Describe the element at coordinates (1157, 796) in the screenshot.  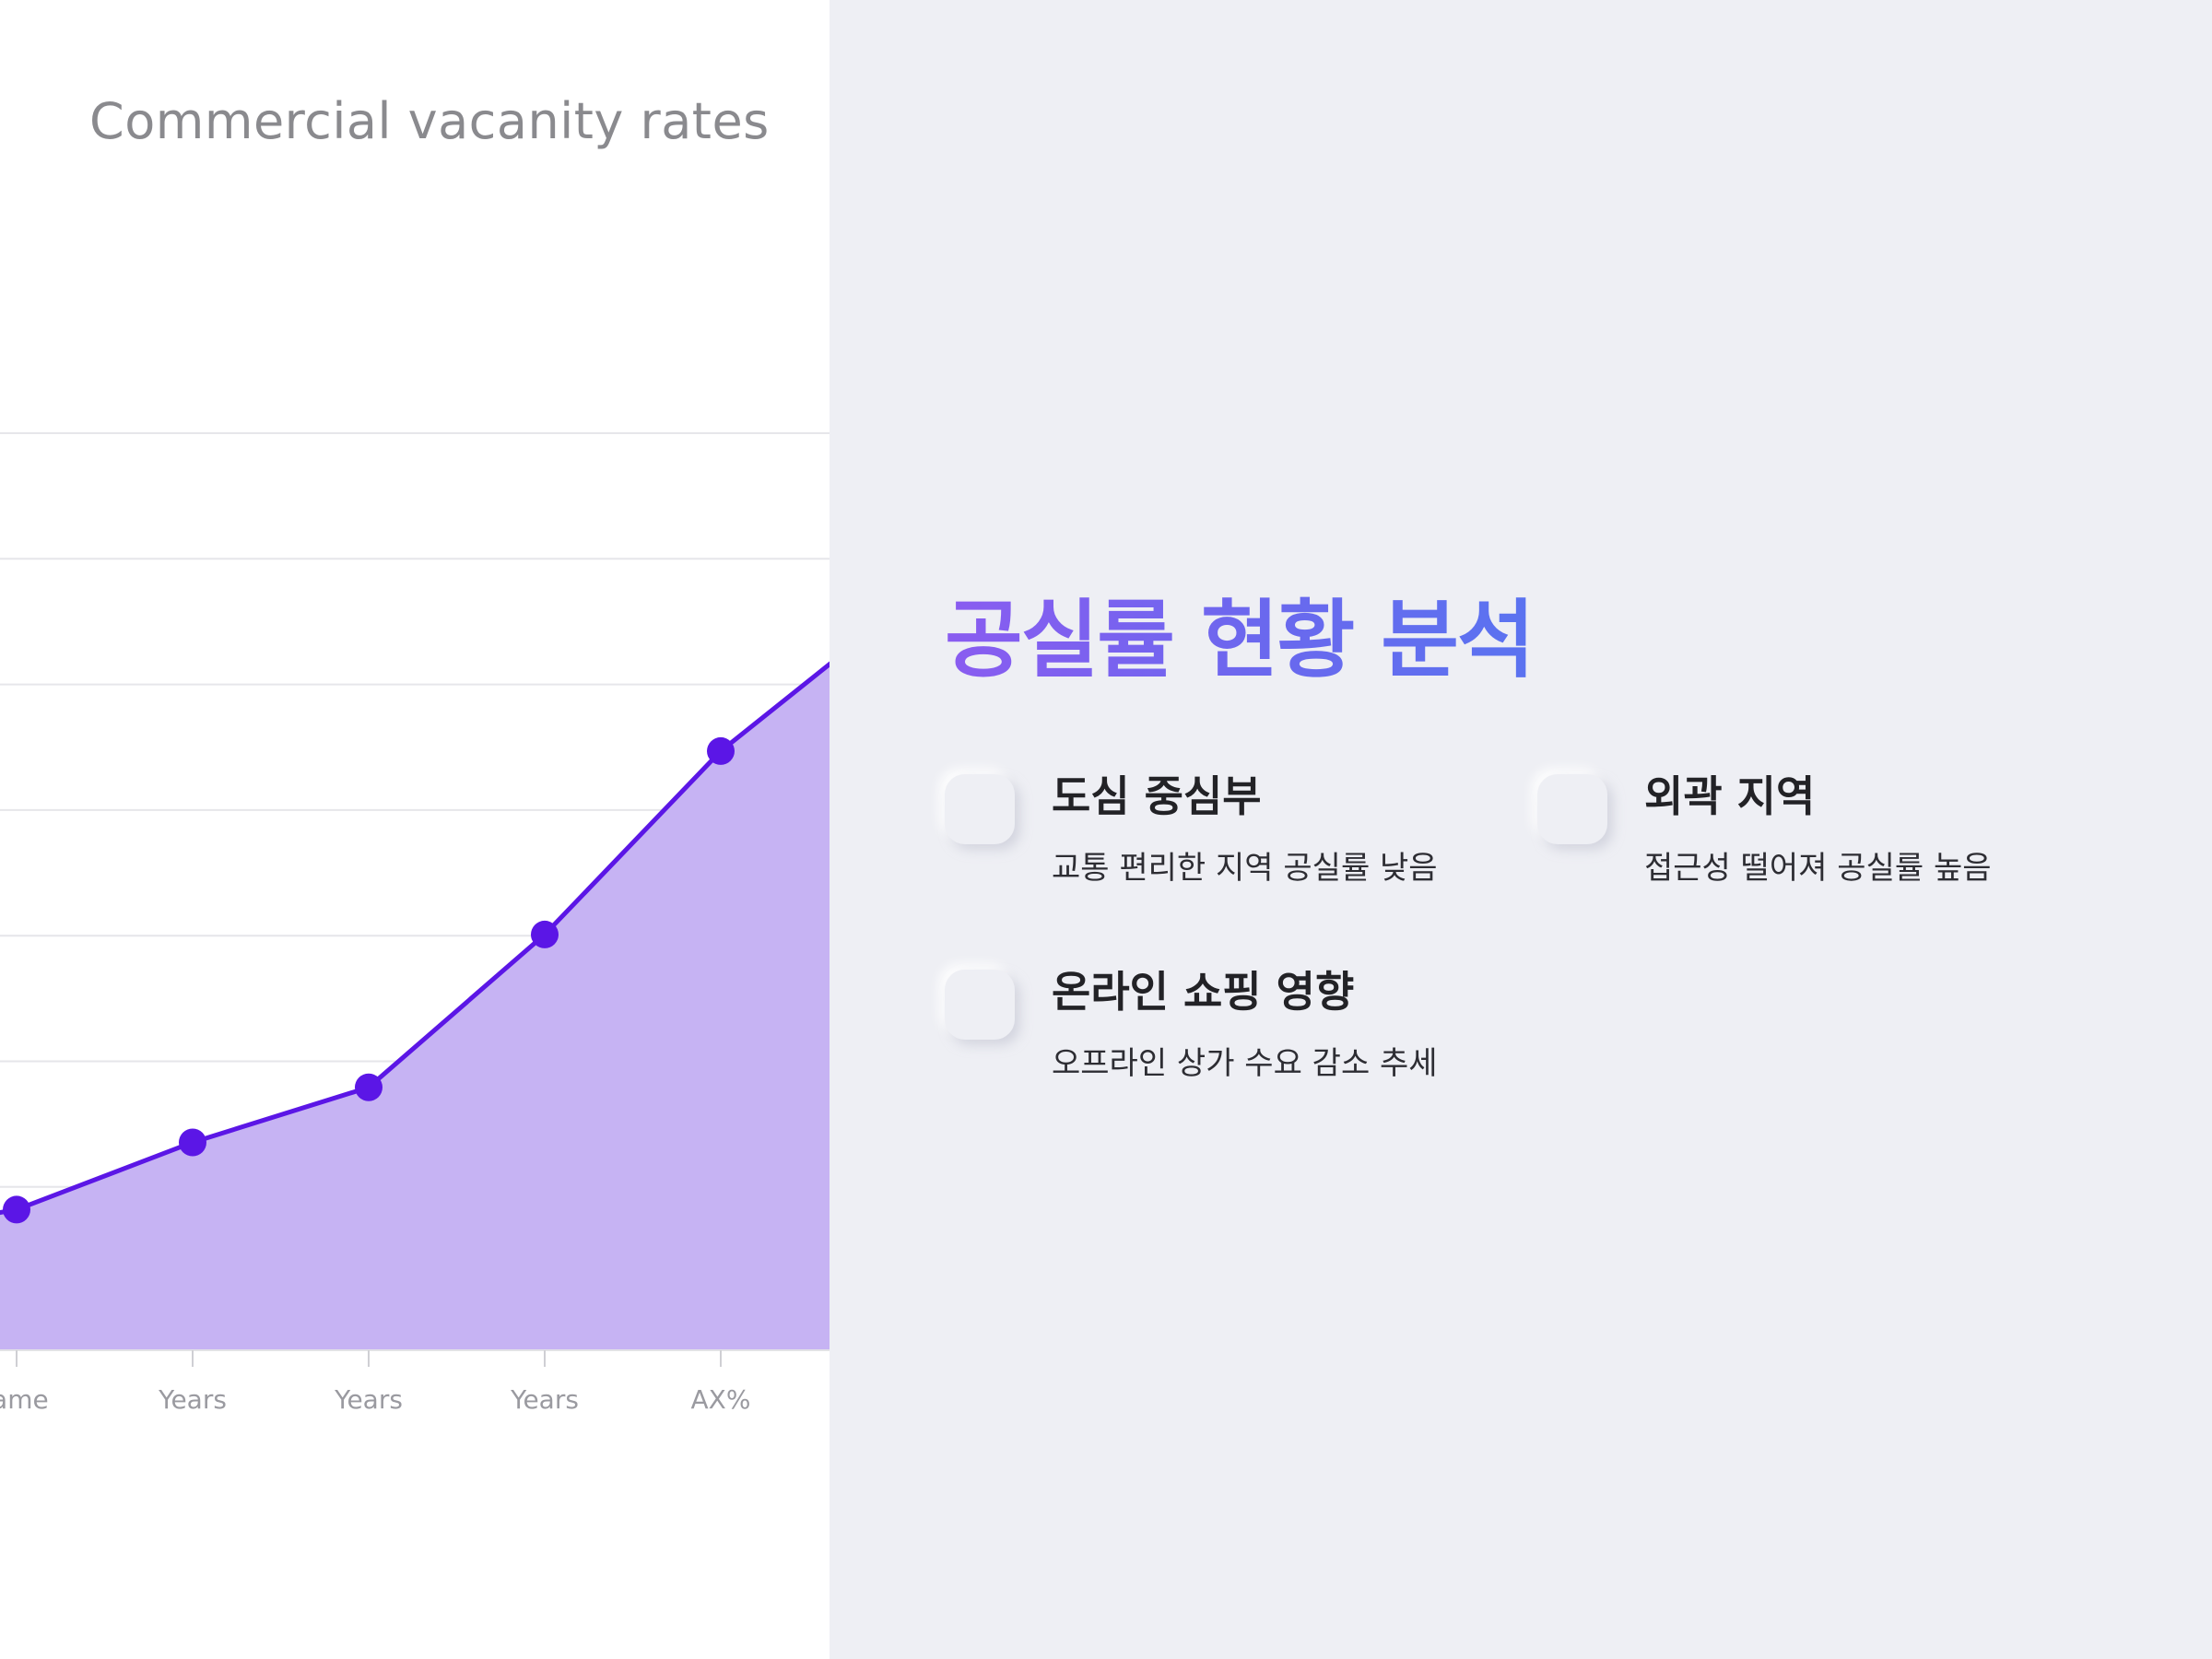
I see `feature-title: 도심 중심부` at that location.